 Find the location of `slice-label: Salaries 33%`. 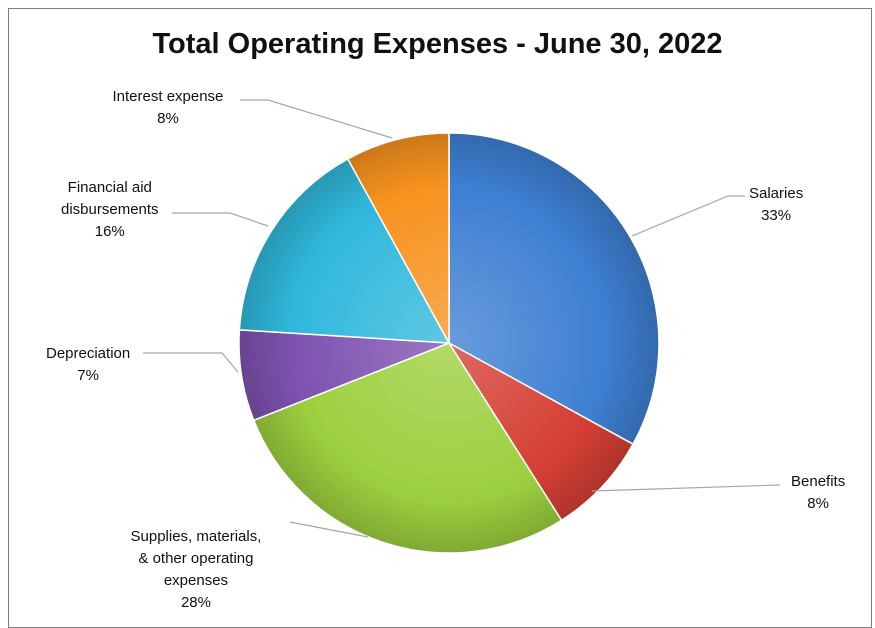

slice-label: Salaries 33% is located at coordinates (776, 205).